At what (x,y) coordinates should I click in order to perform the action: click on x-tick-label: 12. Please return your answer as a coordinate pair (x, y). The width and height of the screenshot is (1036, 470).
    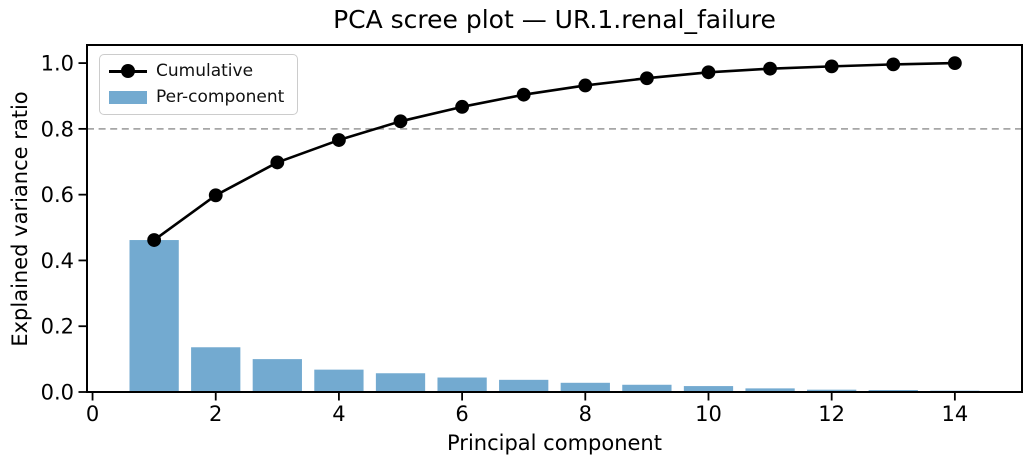
    Looking at the image, I should click on (831, 414).